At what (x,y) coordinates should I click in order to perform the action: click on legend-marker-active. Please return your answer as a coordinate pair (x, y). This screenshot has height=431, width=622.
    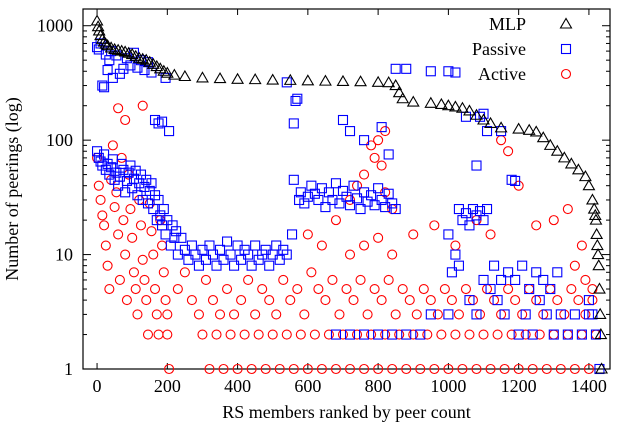
    Looking at the image, I should click on (566, 74).